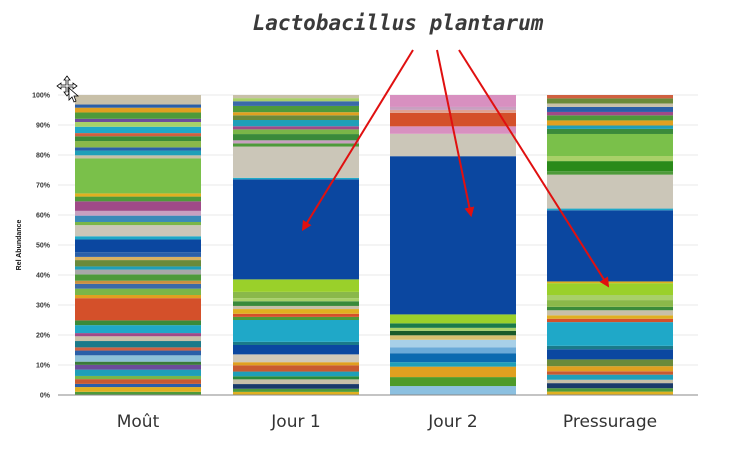  Describe the element at coordinates (43, 276) in the screenshot. I see `y-tick-label: 40%` at that location.